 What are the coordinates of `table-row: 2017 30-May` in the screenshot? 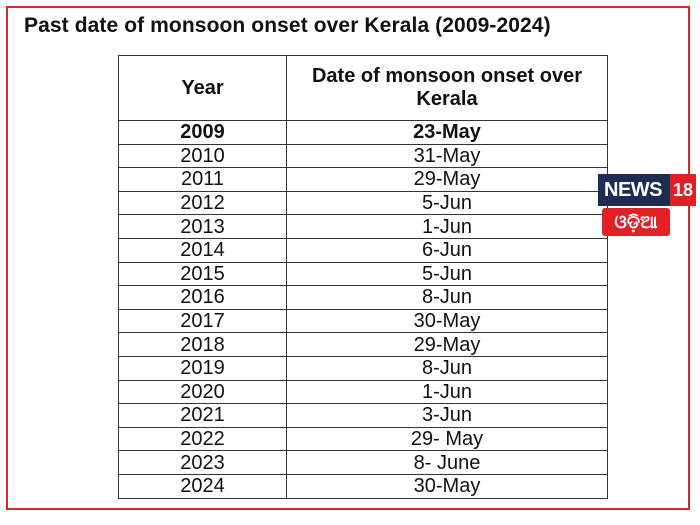 It's located at (363, 321).